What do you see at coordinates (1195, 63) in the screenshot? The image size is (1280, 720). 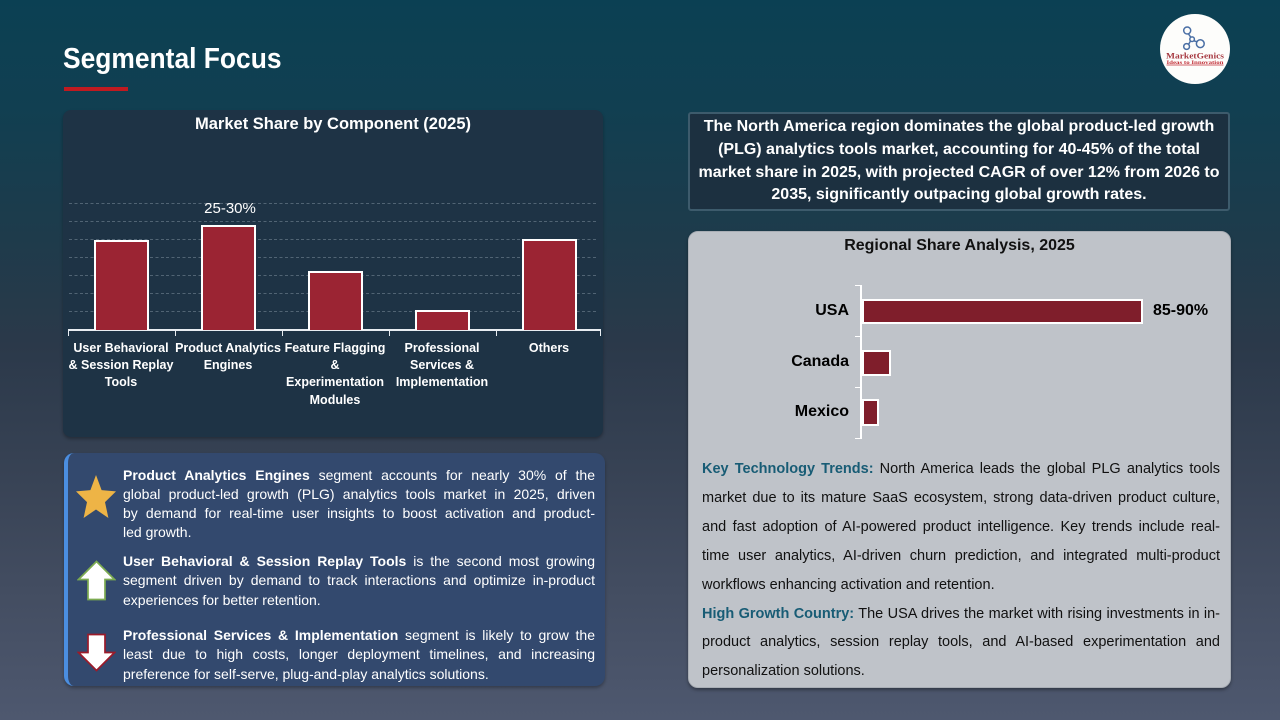 I see `svg-text: Ideas to Innovation` at bounding box center [1195, 63].